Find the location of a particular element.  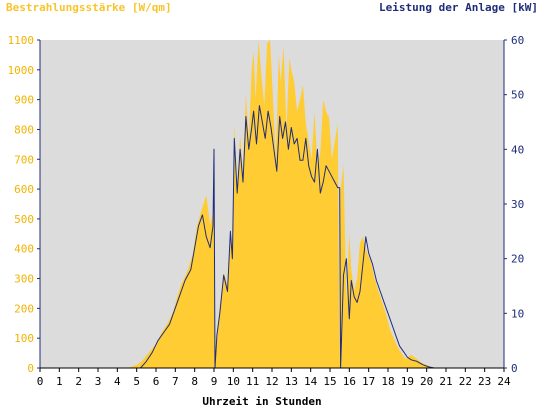

y-right-tick-label: 50 is located at coordinates (517, 95).